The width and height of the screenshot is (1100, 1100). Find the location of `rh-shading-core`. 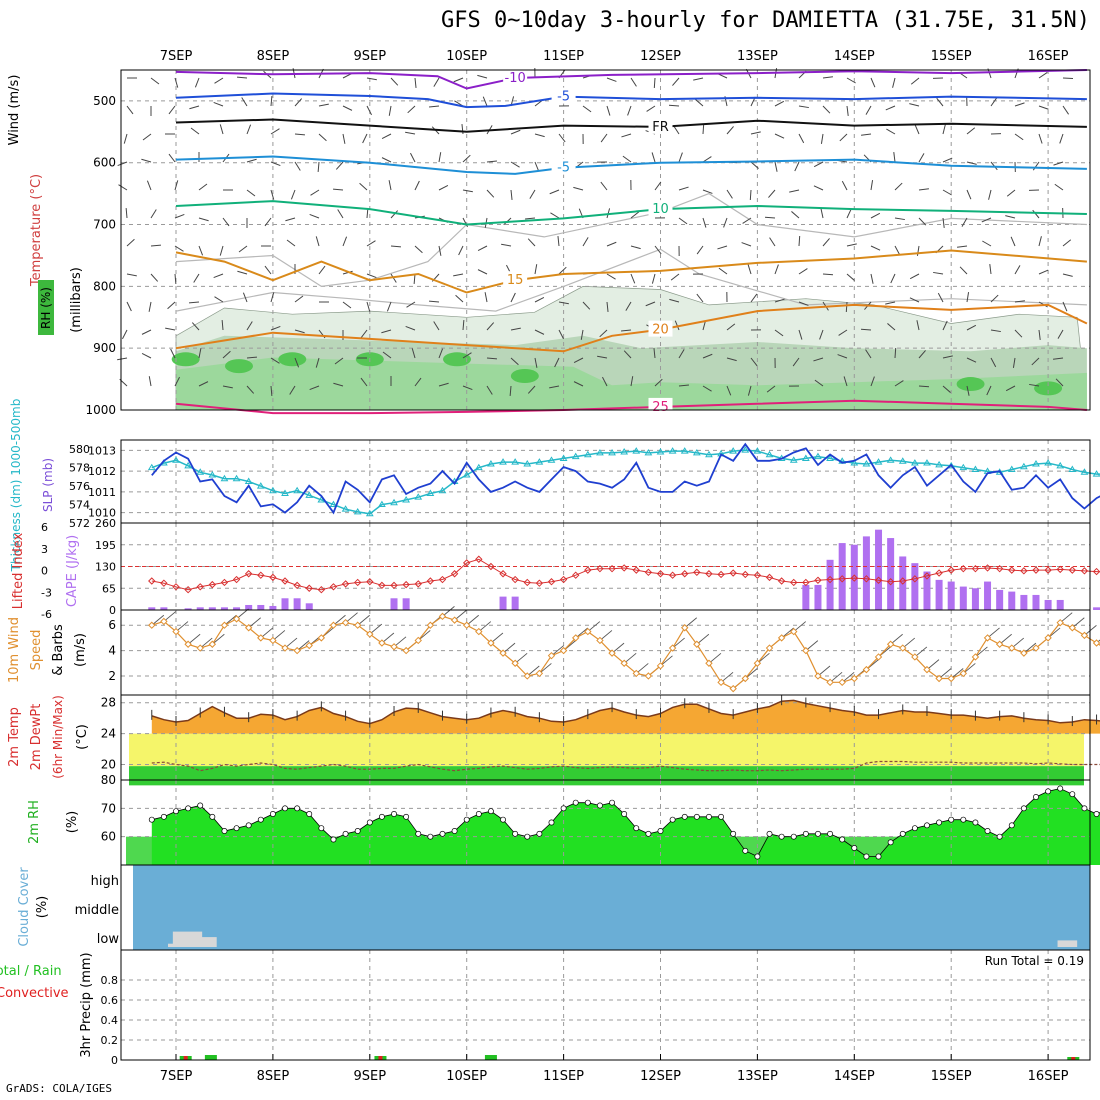

rh-shading-core is located at coordinates (238, 366).